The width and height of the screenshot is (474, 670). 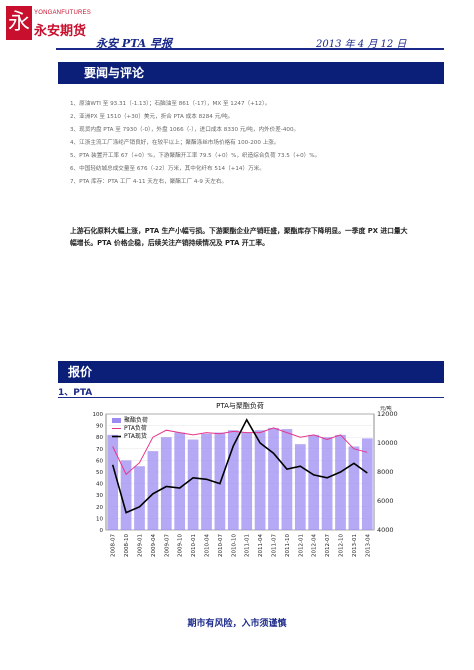 I want to click on company-logo: 永 YONGANFUTURES 永安期货, so click(x=48, y=26).